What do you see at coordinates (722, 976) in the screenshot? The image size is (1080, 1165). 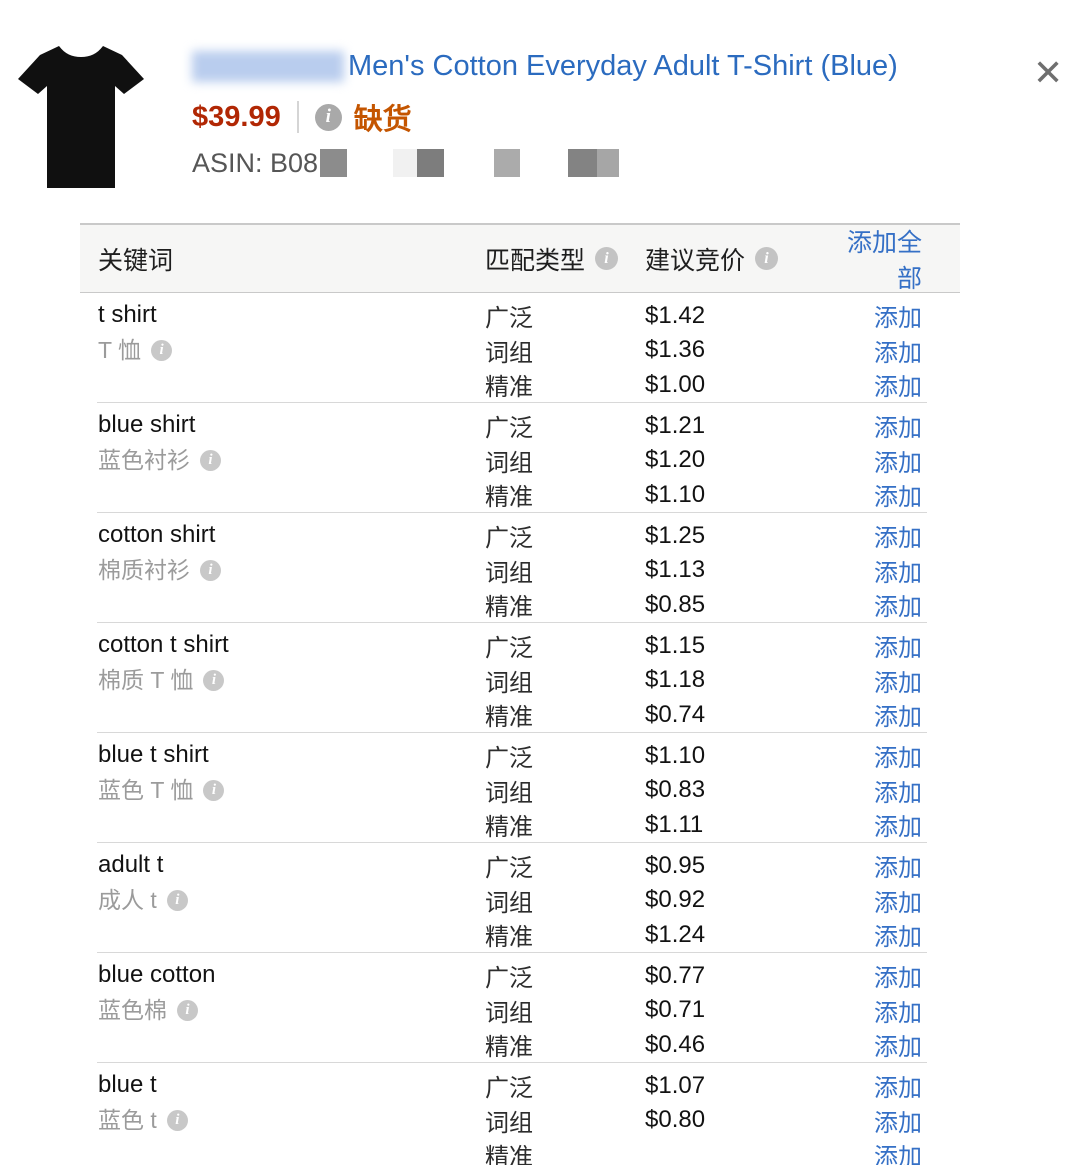 I see `match-line: 广泛 $0.77 添加` at bounding box center [722, 976].